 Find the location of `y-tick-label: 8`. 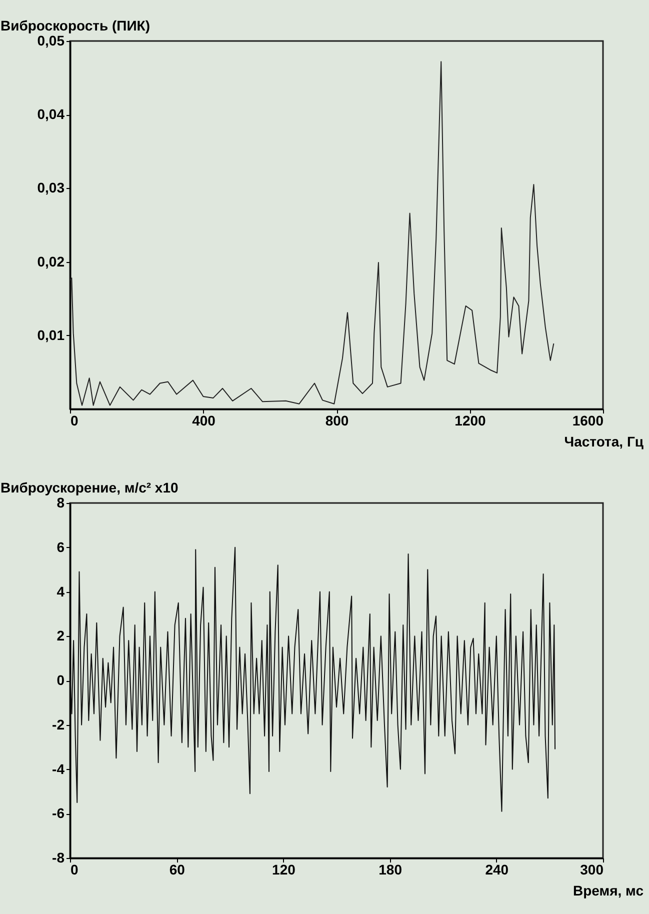

y-tick-label: 8 is located at coordinates (60, 502).